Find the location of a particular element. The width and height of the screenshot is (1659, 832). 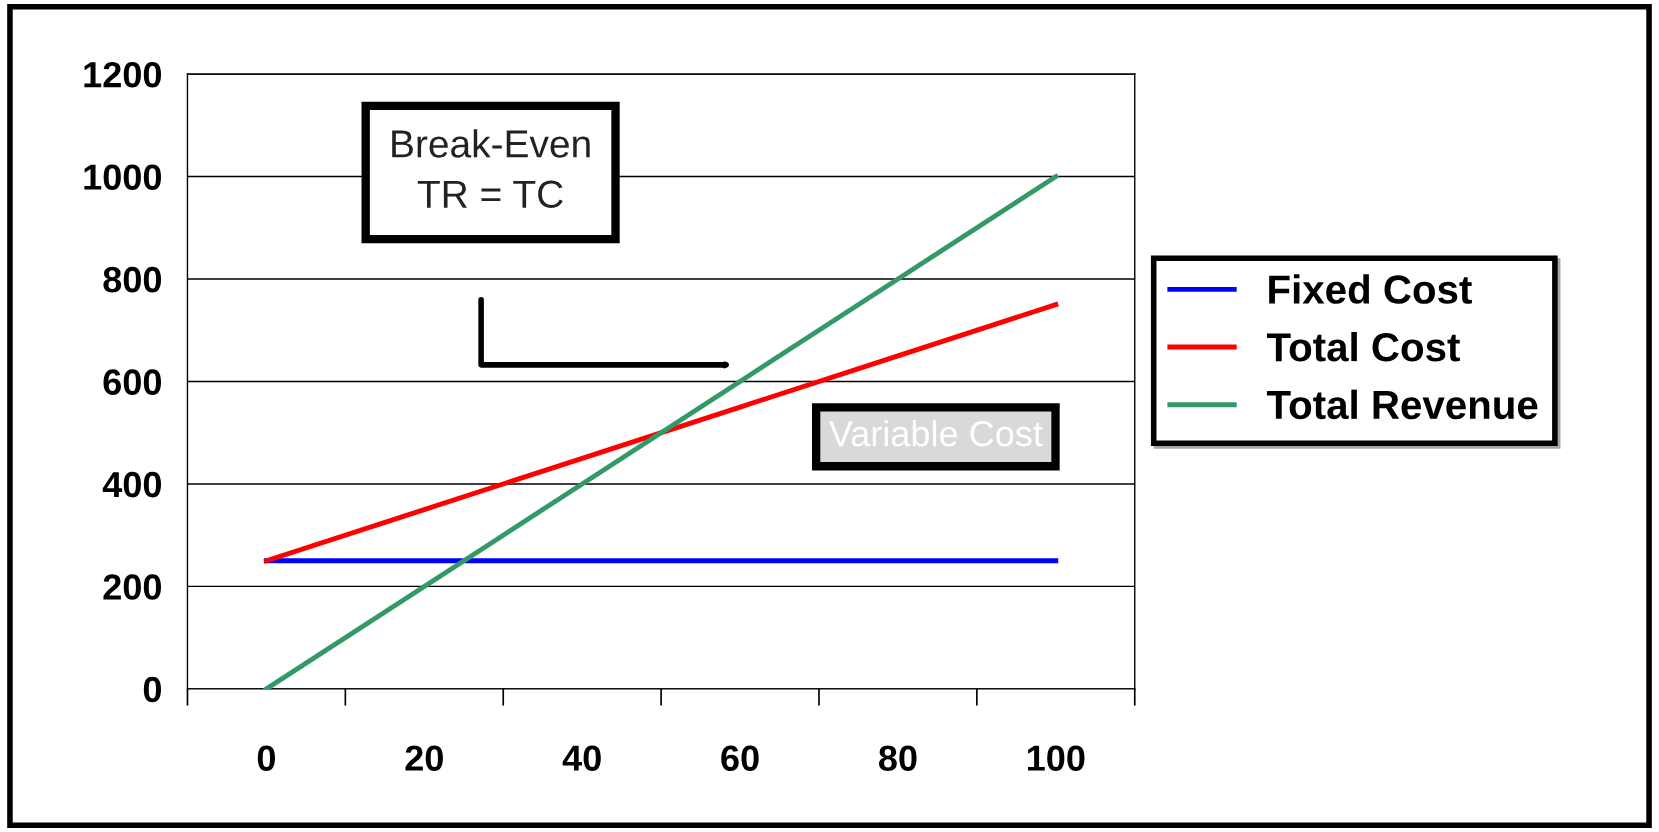

x-tick-label: 20 is located at coordinates (424, 758).